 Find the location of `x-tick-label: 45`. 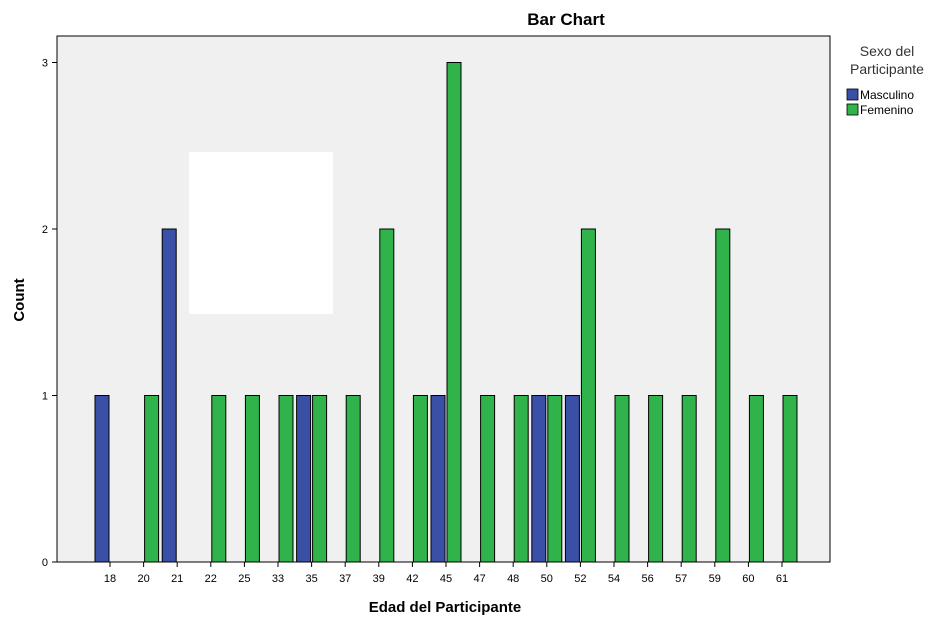

x-tick-label: 45 is located at coordinates (446, 579).